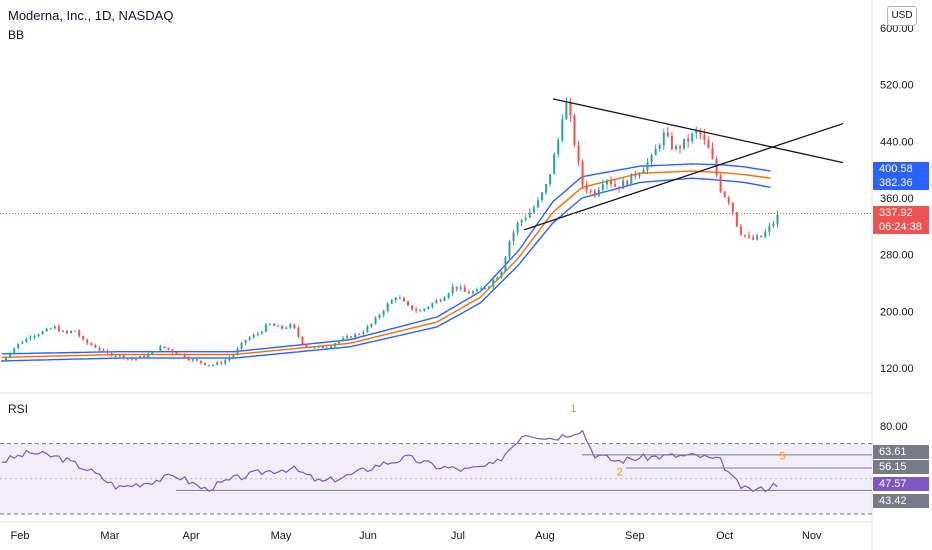 This screenshot has height=550, width=932. Describe the element at coordinates (897, 29) in the screenshot. I see `price-tick-label: 600.00` at that location.